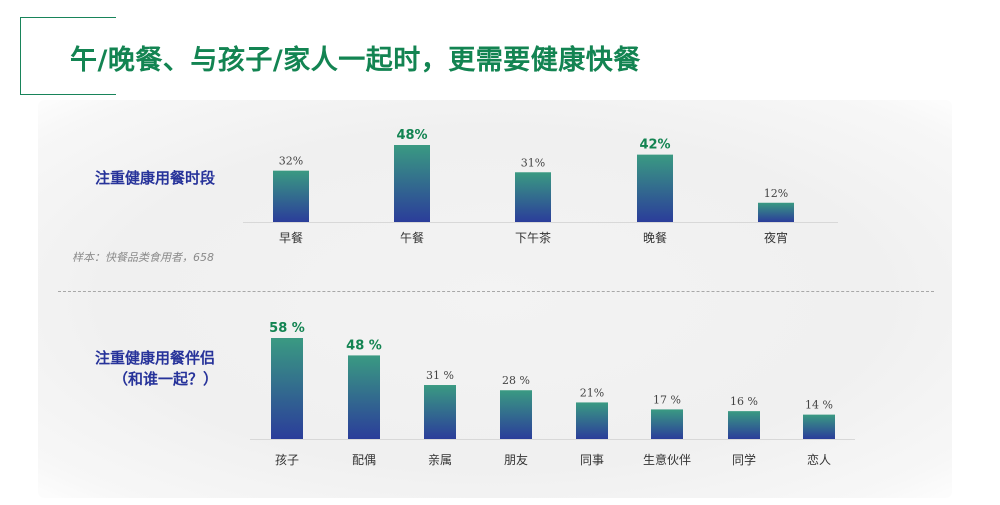 Image resolution: width=1000 pixels, height=505 pixels. Describe the element at coordinates (68, 56) in the screenshot. I see `title-bracket-frame` at that location.